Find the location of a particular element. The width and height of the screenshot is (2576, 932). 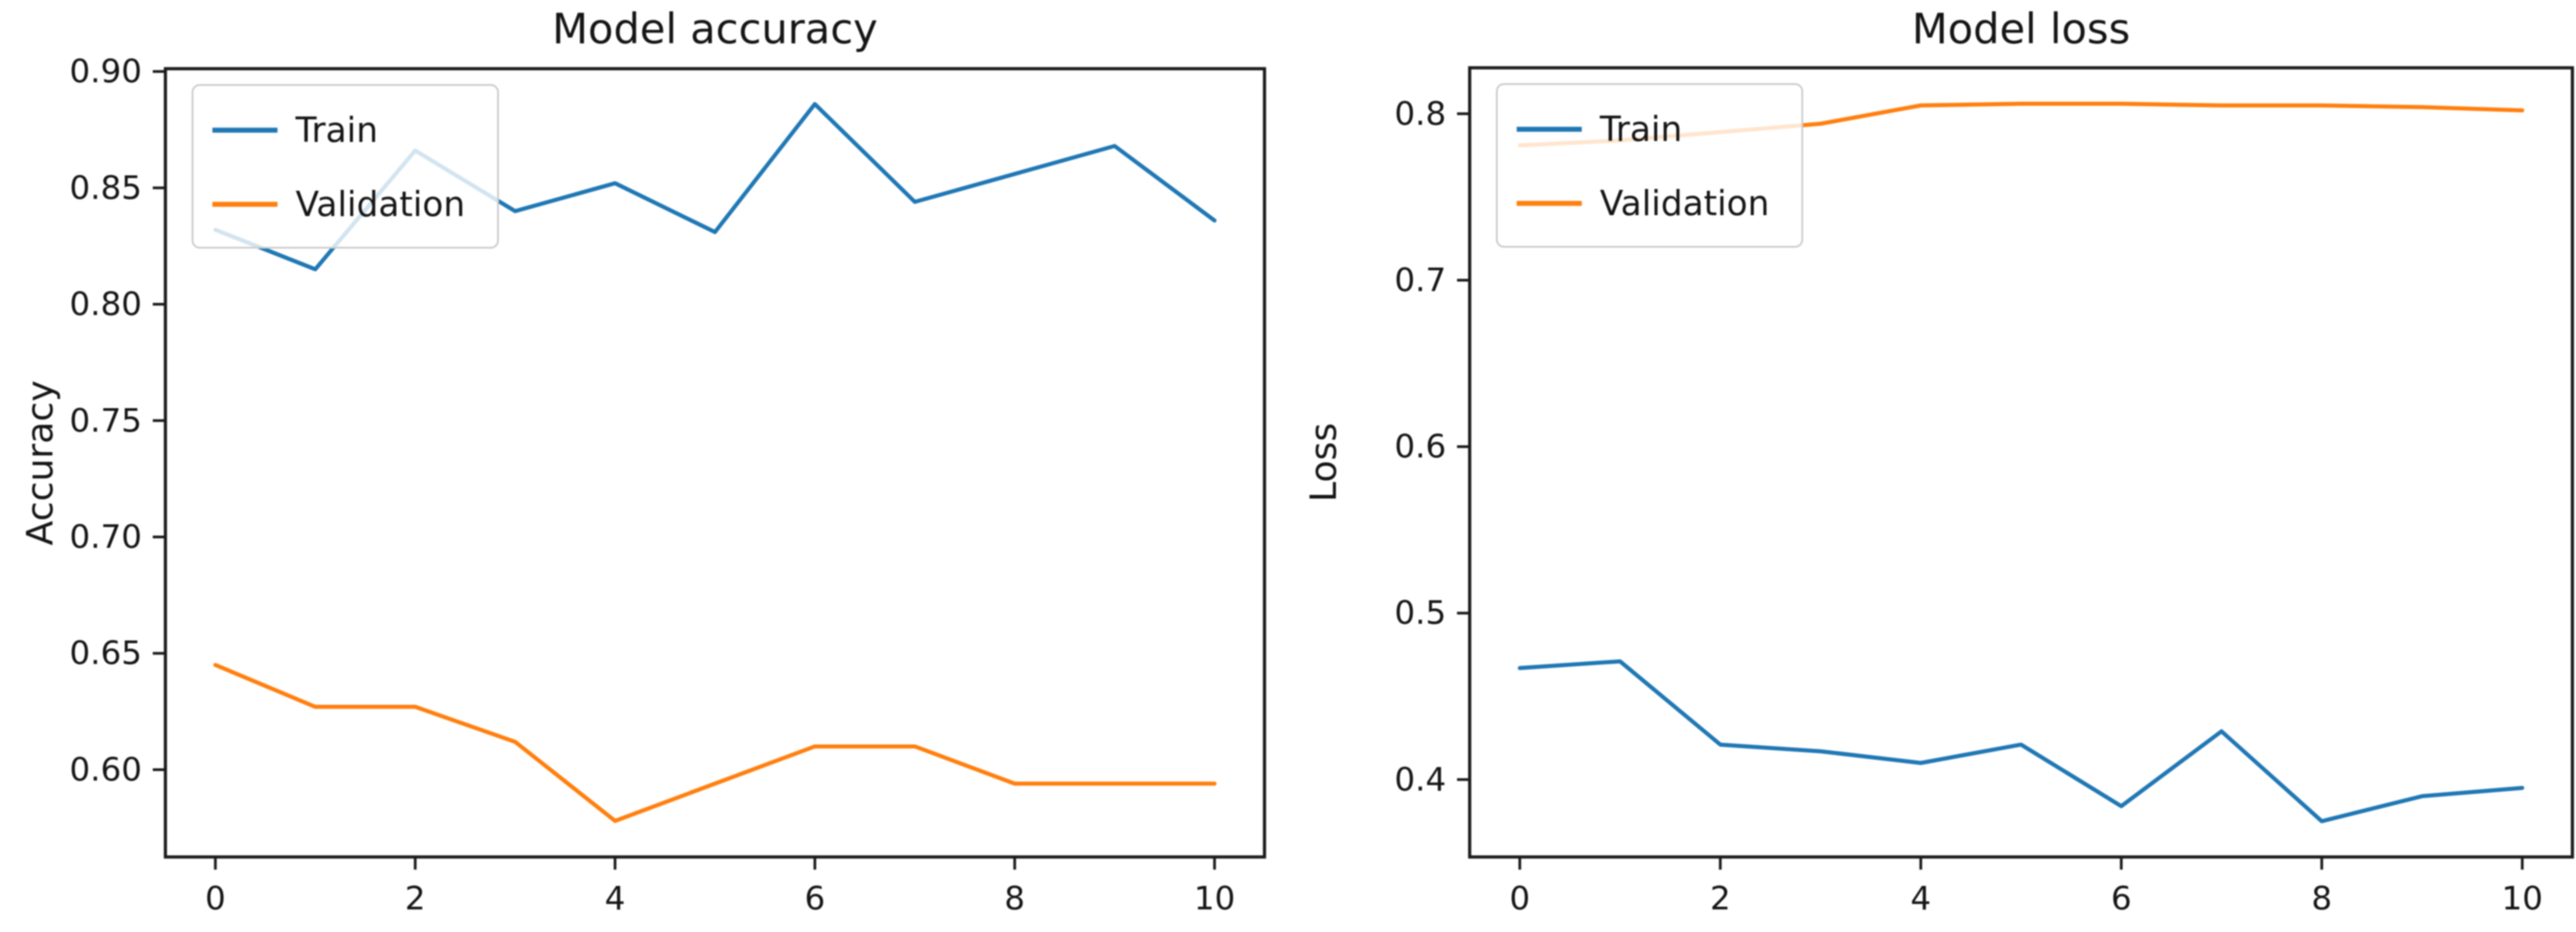

loss-y-tick-label: 0.5 is located at coordinates (1420, 614).